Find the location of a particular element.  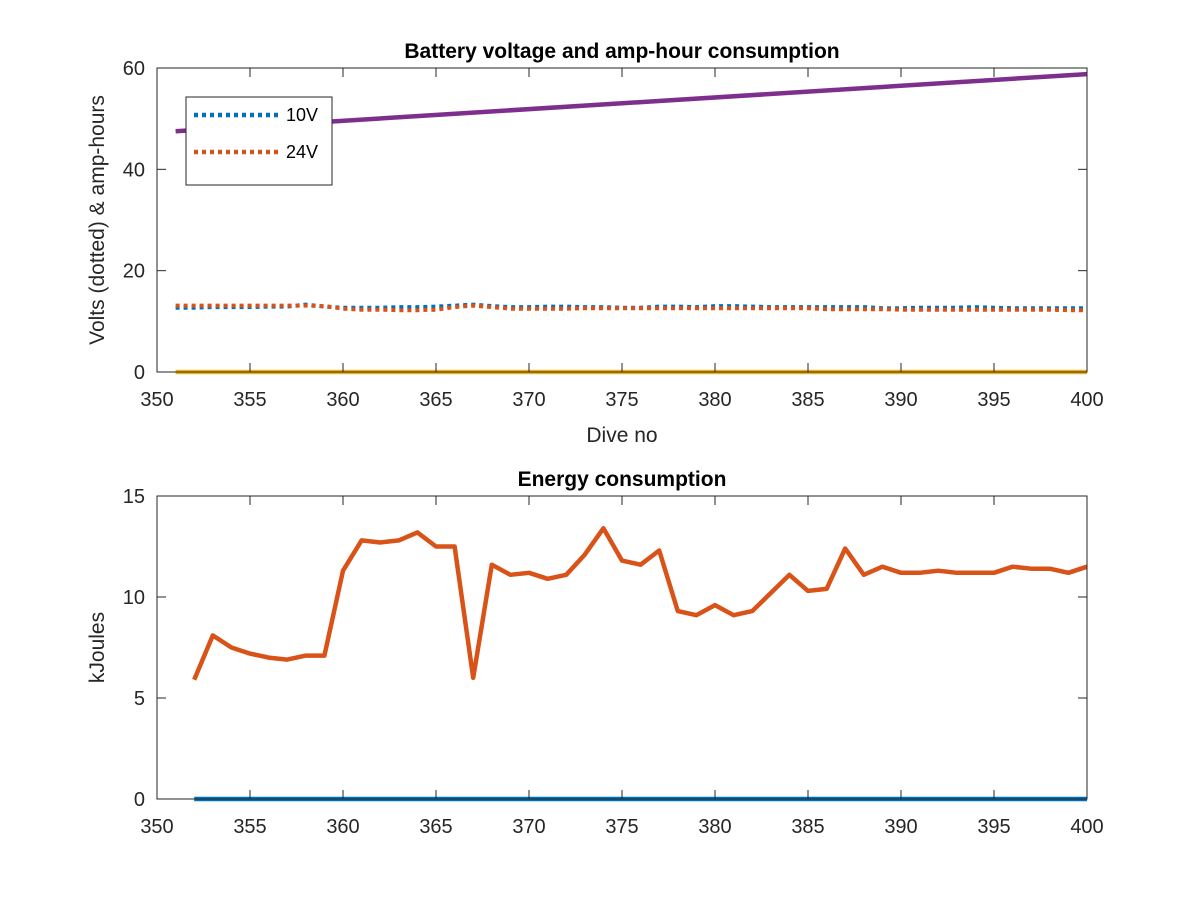

chart-title: Battery voltage and amp-hour consumption is located at coordinates (621, 51).